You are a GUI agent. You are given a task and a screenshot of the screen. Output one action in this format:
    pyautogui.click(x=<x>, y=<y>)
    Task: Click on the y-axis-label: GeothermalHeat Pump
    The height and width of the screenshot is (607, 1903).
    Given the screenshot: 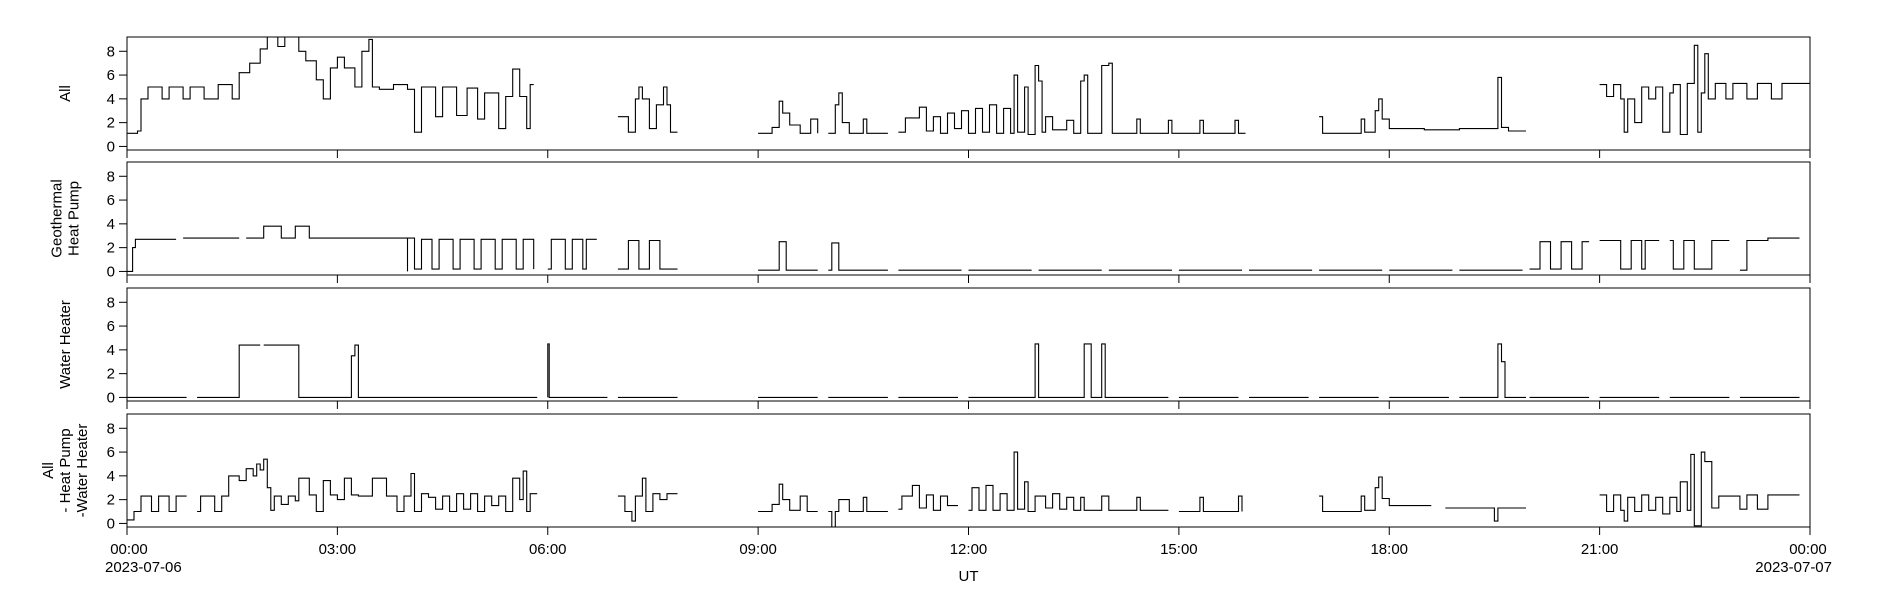 What is the action you would take?
    pyautogui.click(x=66, y=218)
    